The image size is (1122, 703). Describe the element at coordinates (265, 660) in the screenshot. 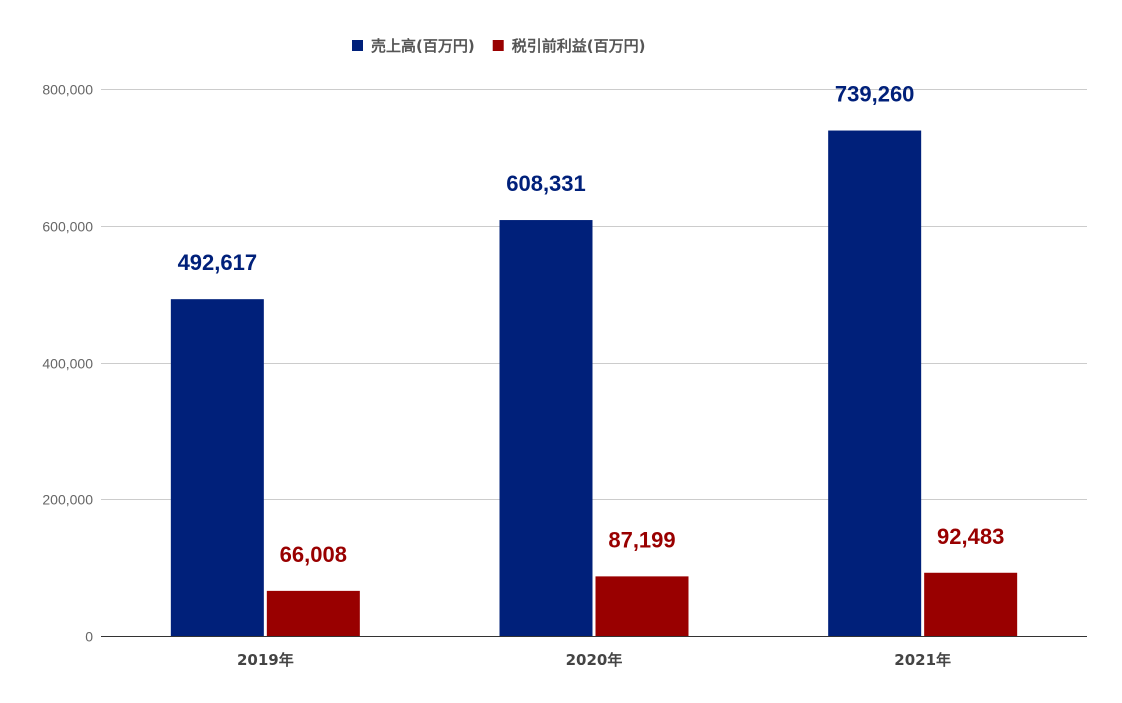

I see `x-tick-label: 2019年` at that location.